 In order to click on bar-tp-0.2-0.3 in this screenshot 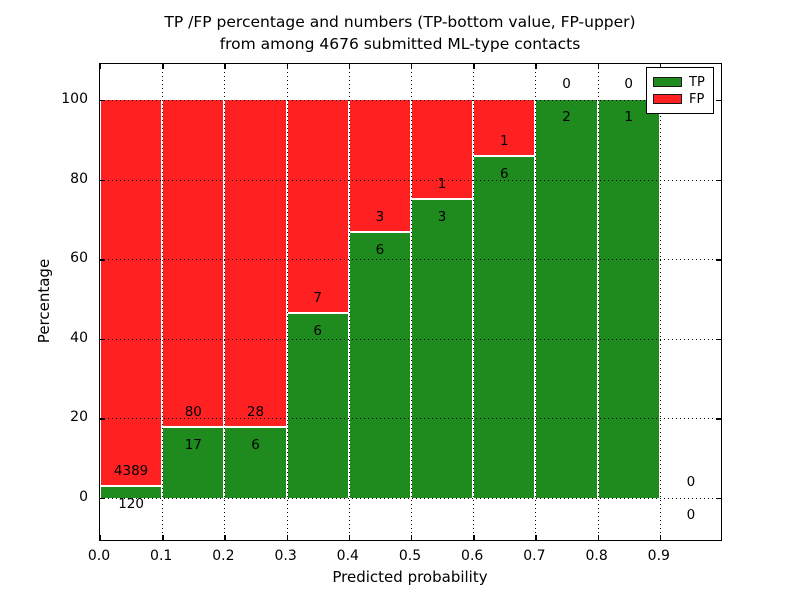, I will do `click(255, 462)`.